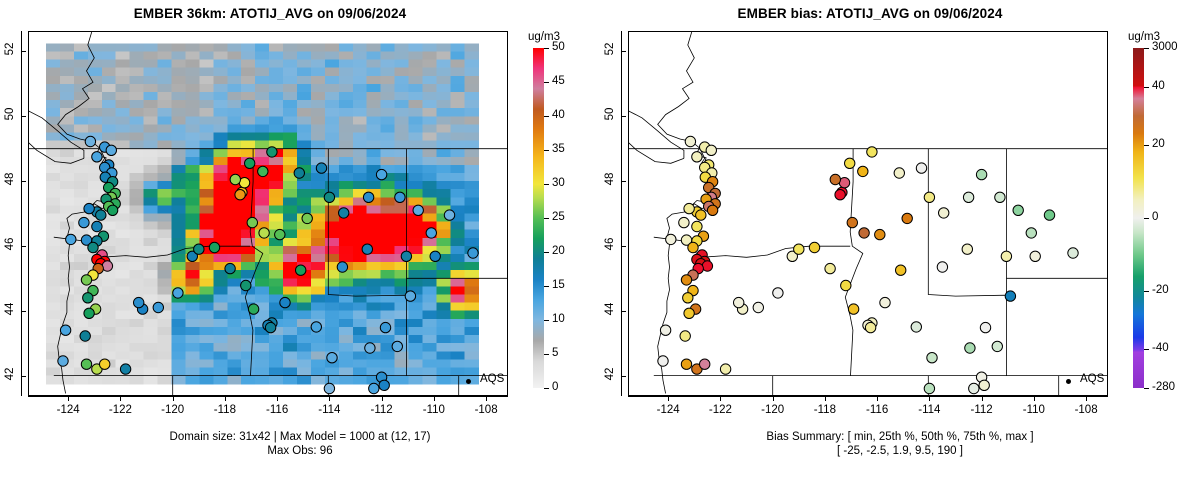 The height and width of the screenshot is (479, 1200). What do you see at coordinates (69, 398) in the screenshot?
I see `x-tick` at bounding box center [69, 398].